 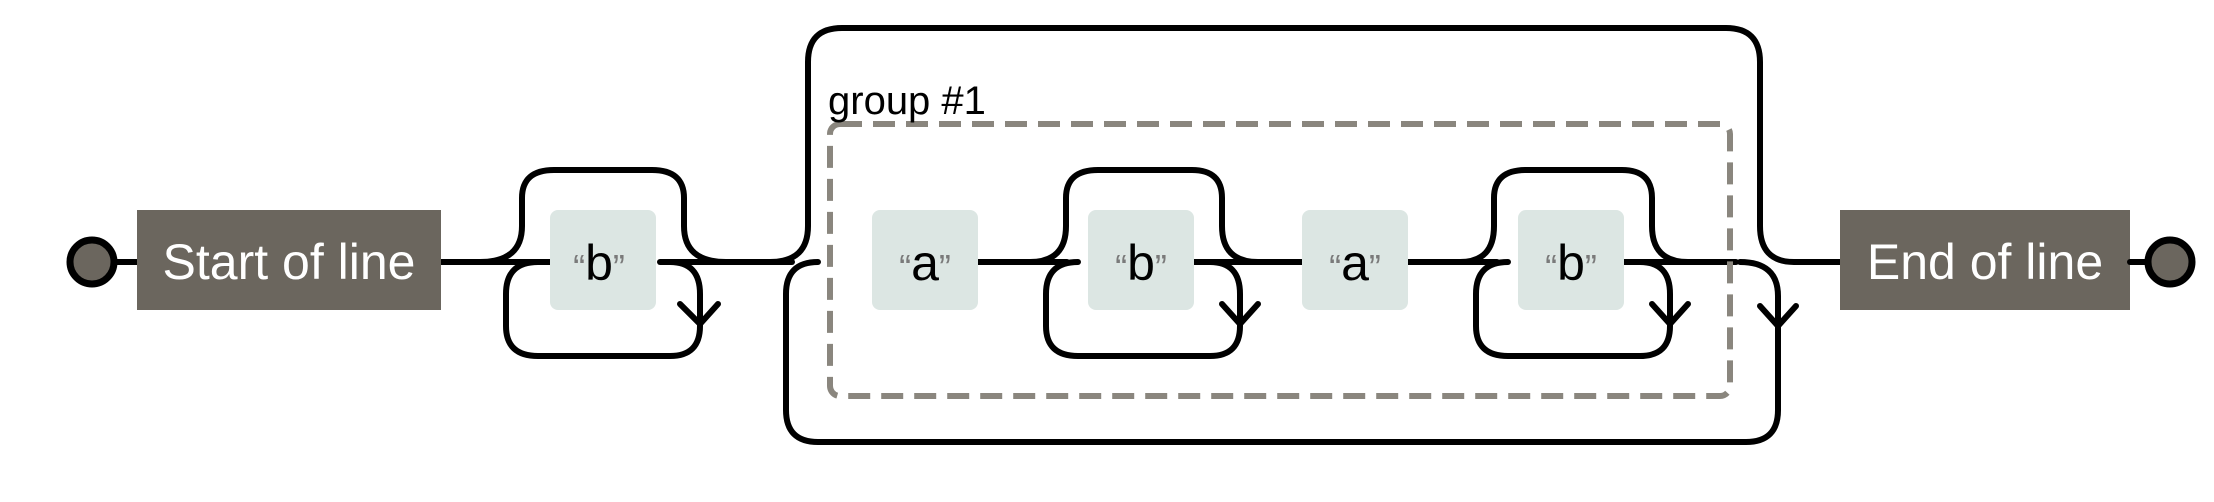 I want to click on end-of-line-box, so click(x=1985, y=260).